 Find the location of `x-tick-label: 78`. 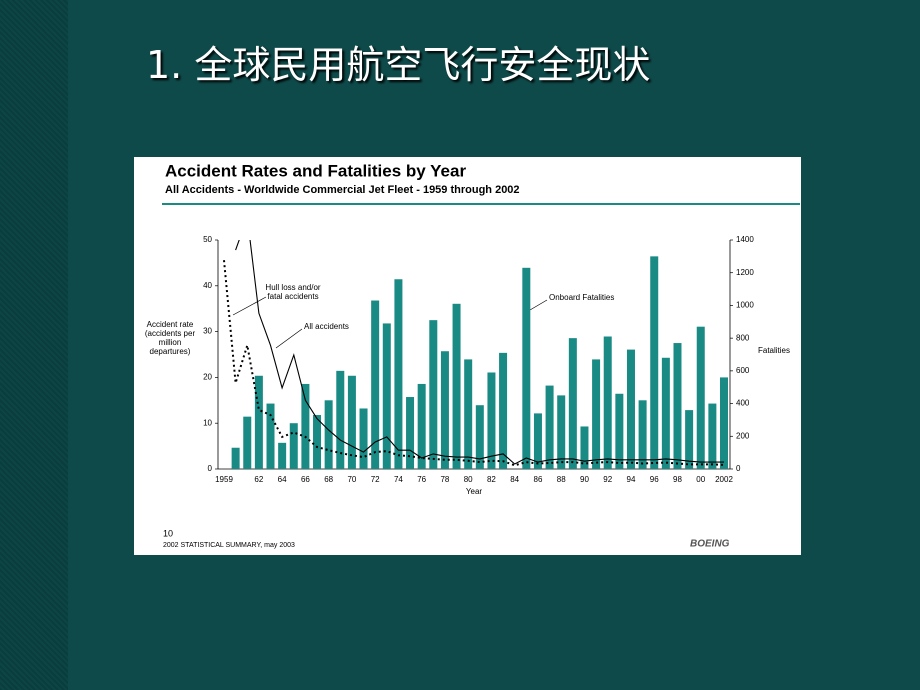

x-tick-label: 78 is located at coordinates (444, 479).